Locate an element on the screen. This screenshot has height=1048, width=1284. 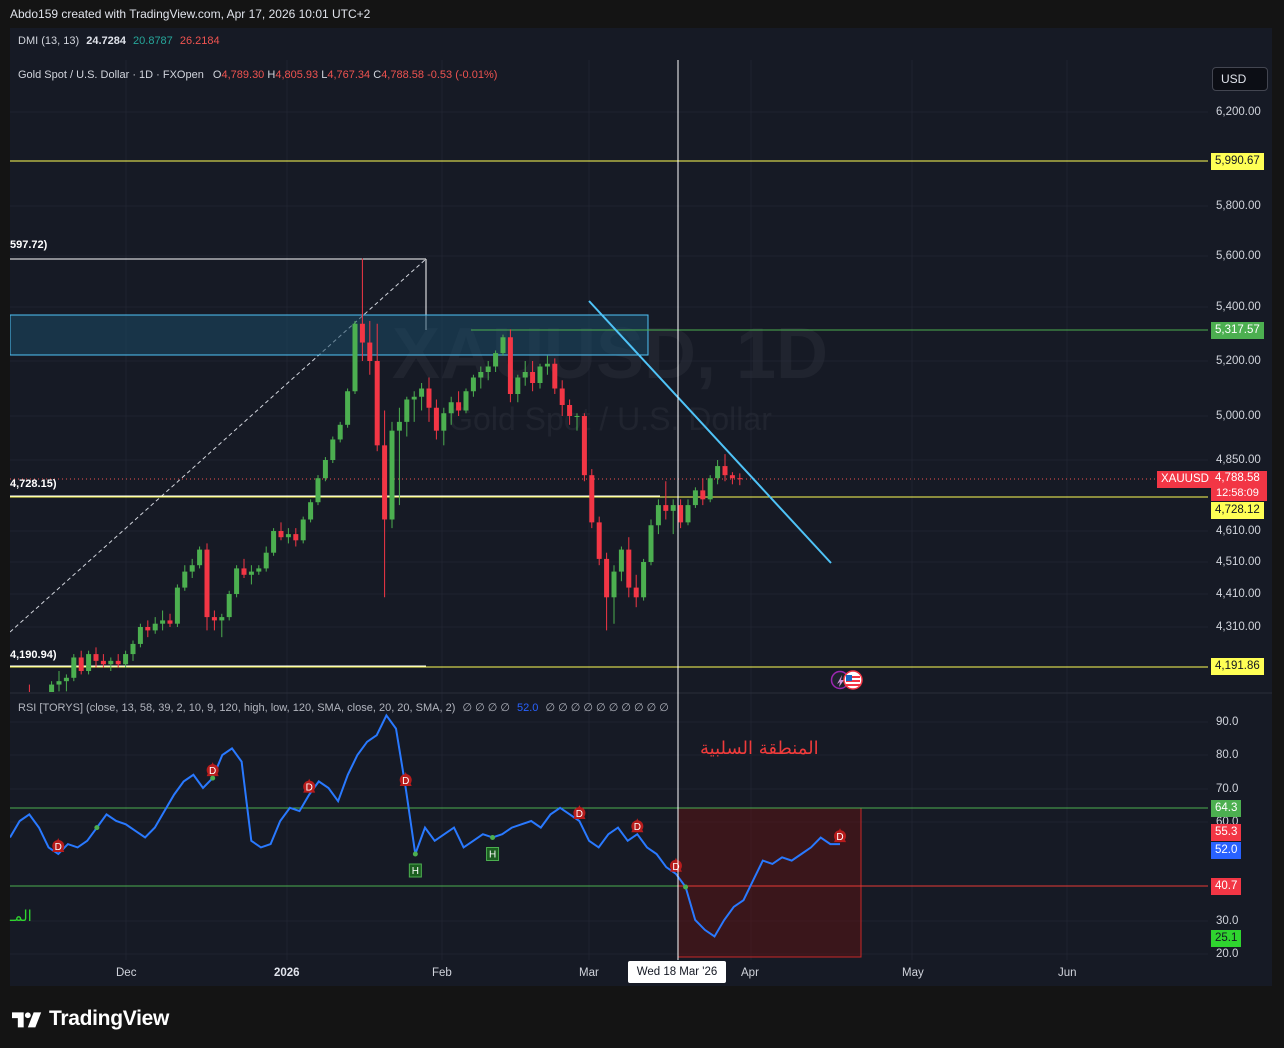
price-tick: 4,310.00 is located at coordinates (1238, 627).